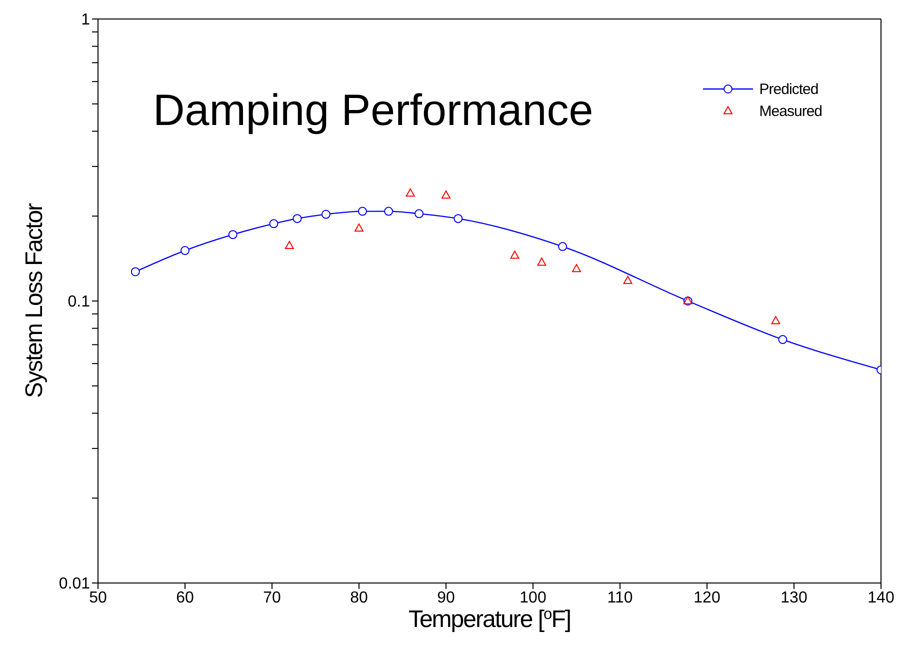 The height and width of the screenshot is (653, 905). Describe the element at coordinates (85, 20) in the screenshot. I see `y-tick-label: 1` at that location.